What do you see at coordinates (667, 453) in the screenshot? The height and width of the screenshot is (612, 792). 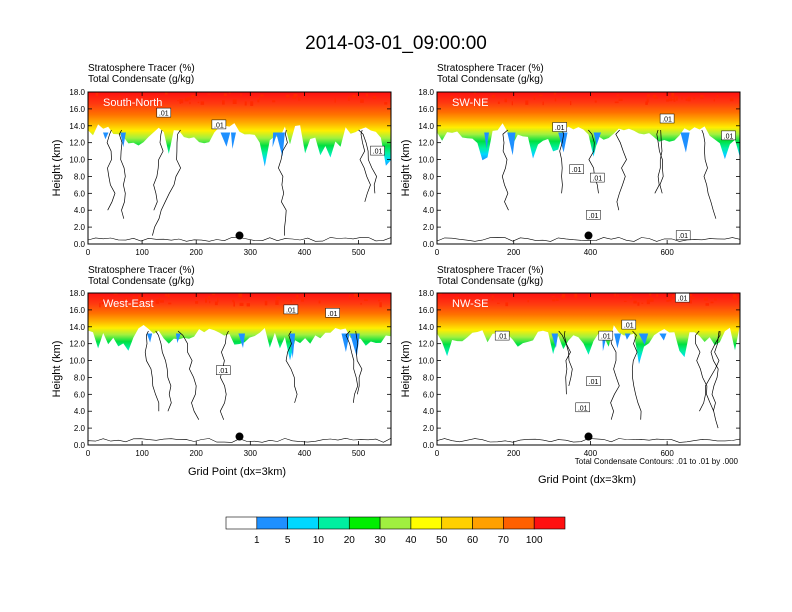 I see `x-tick-label: 600` at bounding box center [667, 453].